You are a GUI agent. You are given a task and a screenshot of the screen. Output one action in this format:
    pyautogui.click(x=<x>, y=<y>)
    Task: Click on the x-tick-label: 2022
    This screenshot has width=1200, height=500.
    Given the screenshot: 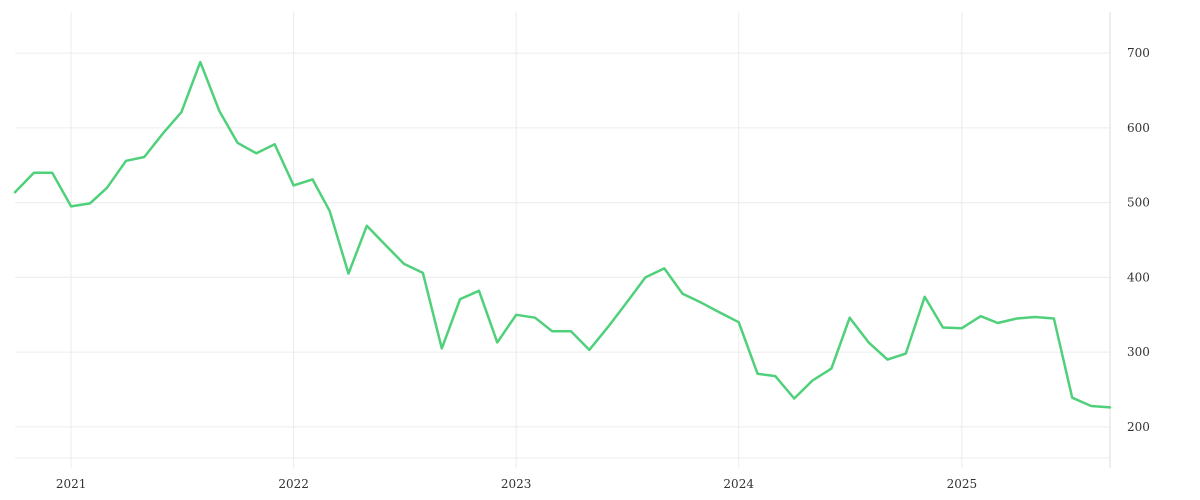 What is the action you would take?
    pyautogui.click(x=293, y=484)
    